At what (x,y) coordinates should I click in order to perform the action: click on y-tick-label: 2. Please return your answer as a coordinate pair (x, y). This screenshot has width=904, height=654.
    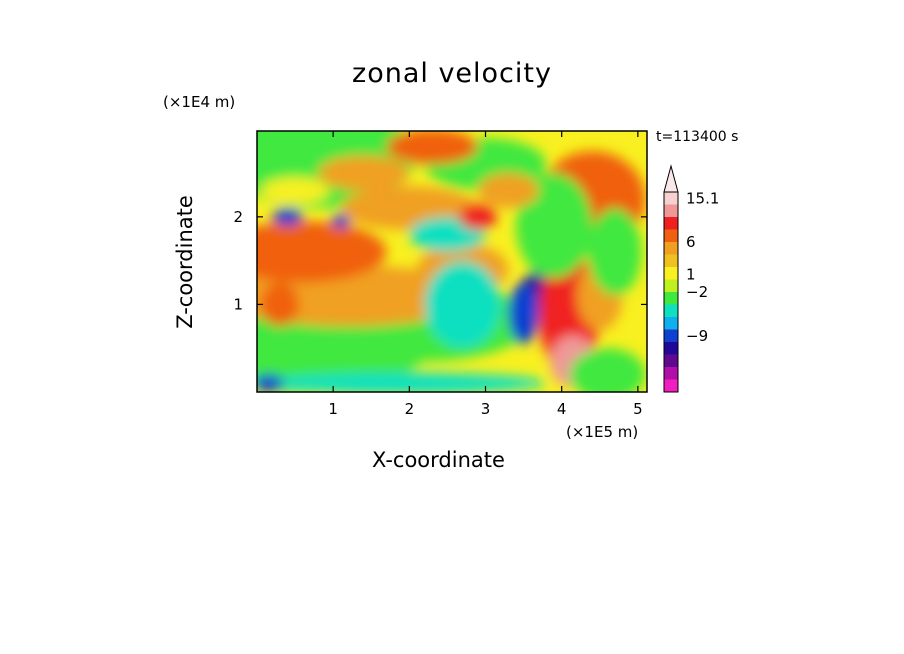
    Looking at the image, I should click on (238, 217).